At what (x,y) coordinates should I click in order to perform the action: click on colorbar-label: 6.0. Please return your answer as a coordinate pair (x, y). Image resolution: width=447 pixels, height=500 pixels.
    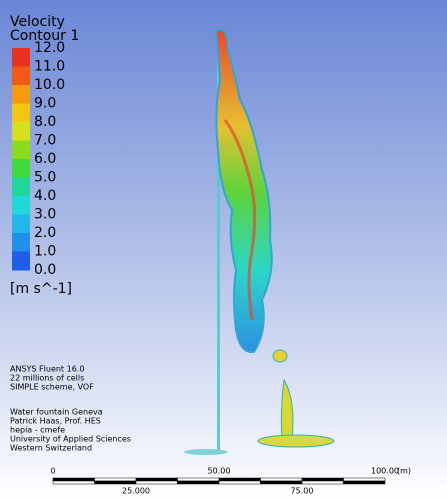
    Looking at the image, I should click on (45, 159).